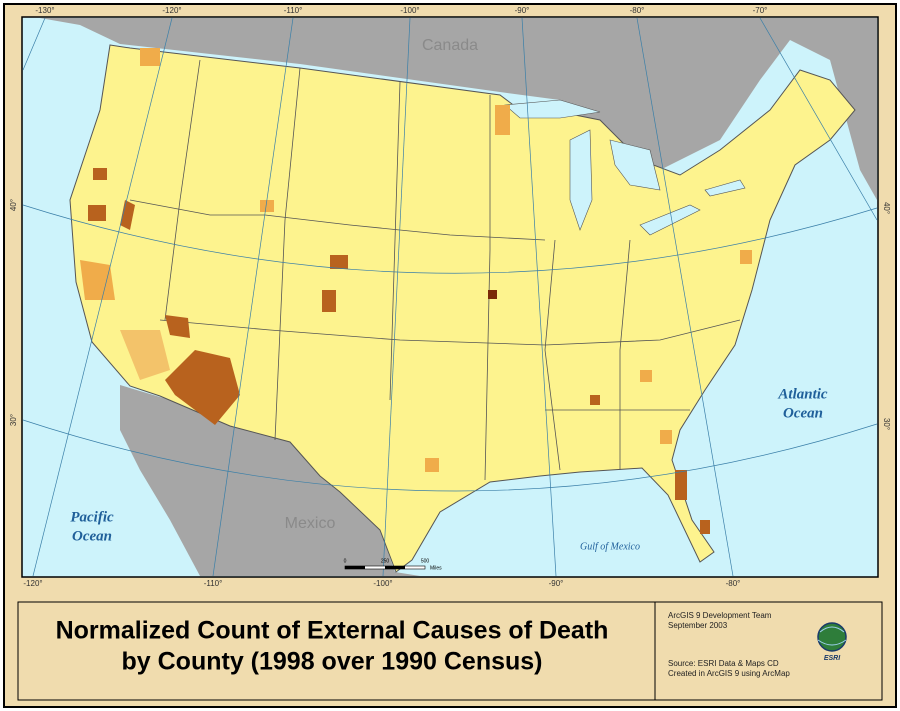 The width and height of the screenshot is (900, 711). I want to click on scale-label: 0, so click(345, 561).